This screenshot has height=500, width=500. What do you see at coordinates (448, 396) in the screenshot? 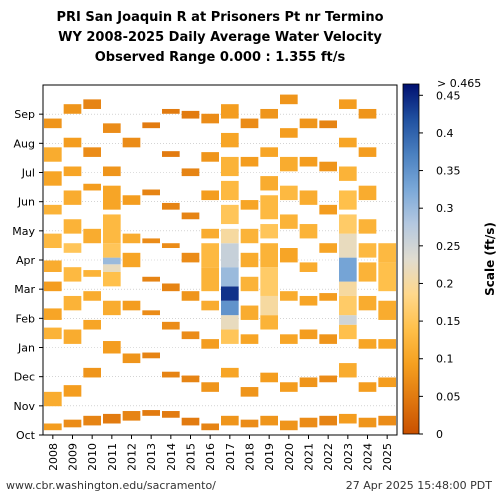
I see `colorbar-tick-label-1: 0.05` at bounding box center [448, 396].